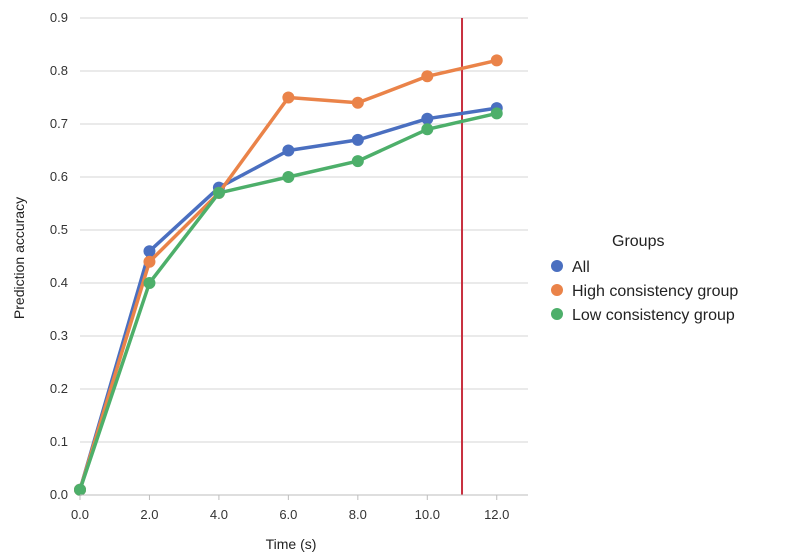 The width and height of the screenshot is (793, 557). I want to click on legend-label-low-consistency-group: Low consistency group, so click(653, 315).